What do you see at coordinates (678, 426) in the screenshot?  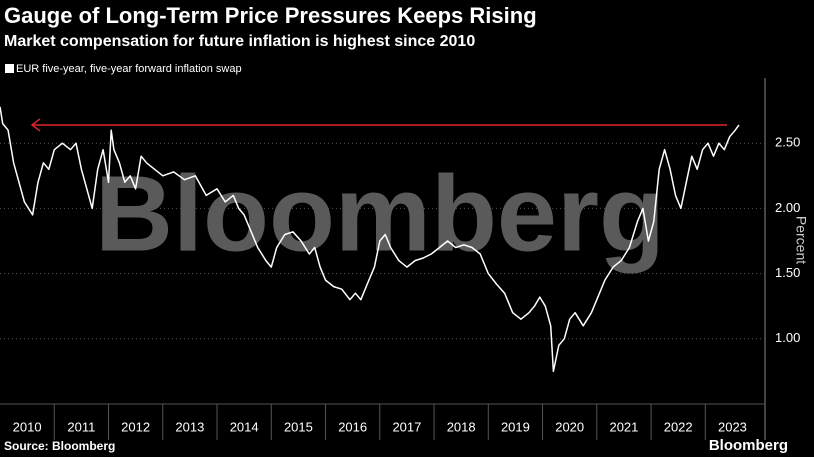 I see `x-tick-label: 2022` at bounding box center [678, 426].